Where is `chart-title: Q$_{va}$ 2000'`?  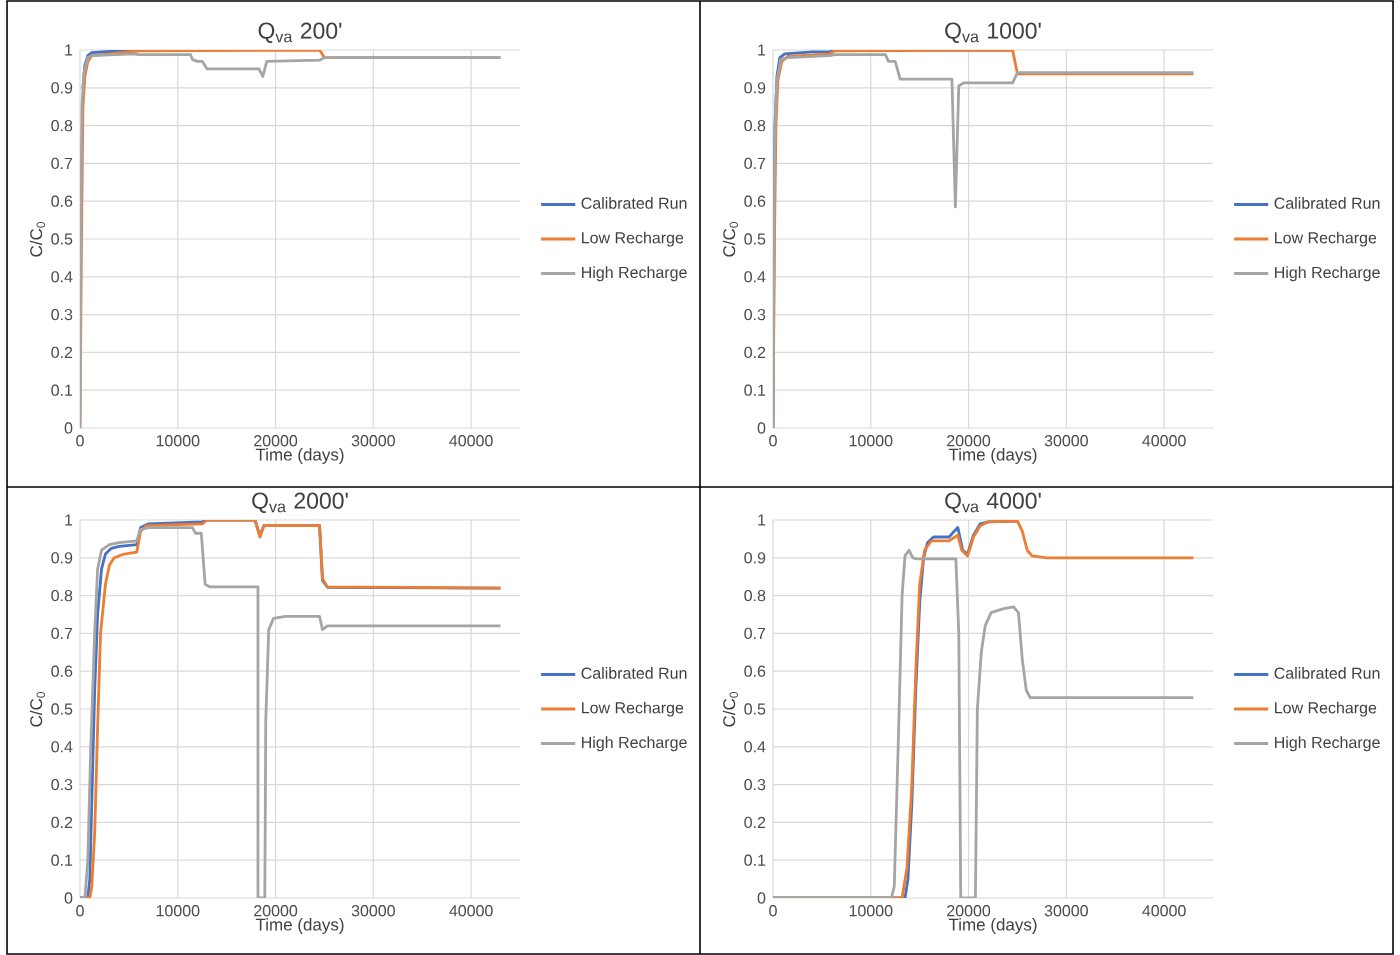
chart-title: Q$_{va}$ 2000' is located at coordinates (300, 502).